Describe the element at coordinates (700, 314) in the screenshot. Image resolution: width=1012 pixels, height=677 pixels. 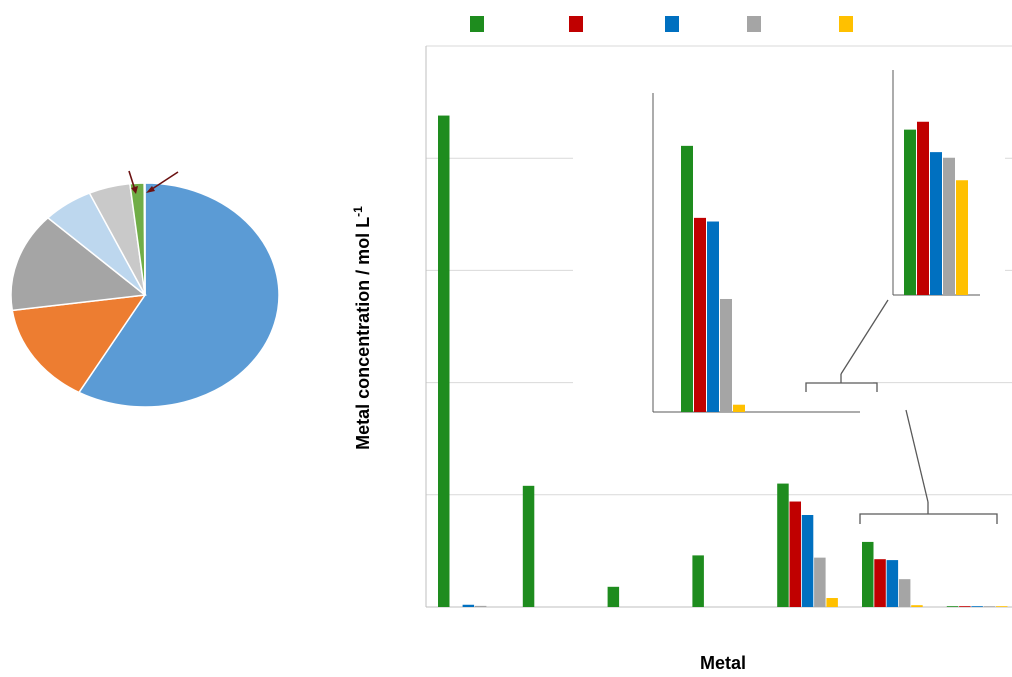
I see `inset-sn-bar-mibk` at that location.